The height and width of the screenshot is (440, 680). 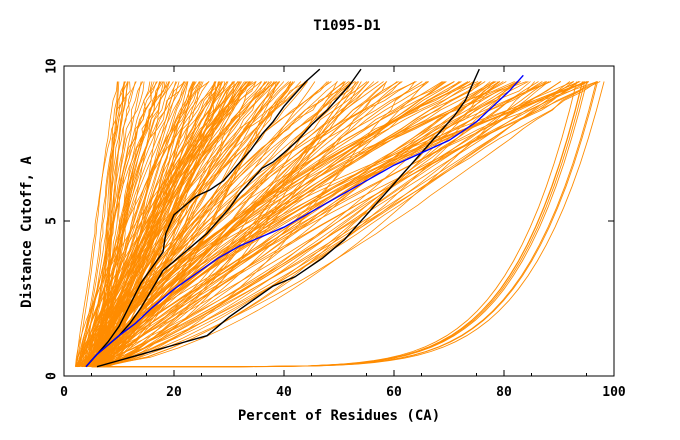 I want to click on x-tick-label: 100, so click(x=614, y=392).